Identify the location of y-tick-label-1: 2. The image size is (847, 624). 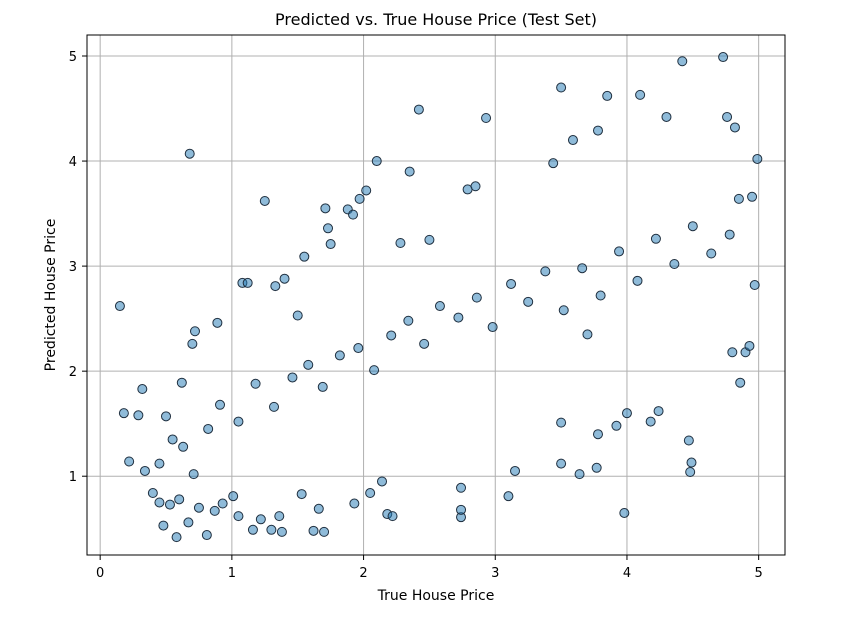
(73, 372).